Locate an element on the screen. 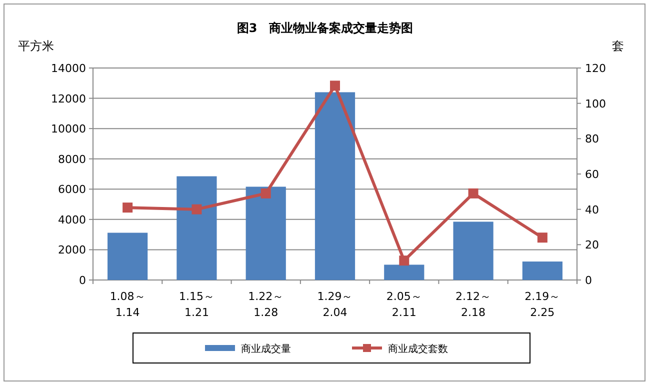 The width and height of the screenshot is (650, 386). y-tick-label: 12000 is located at coordinates (68, 99).